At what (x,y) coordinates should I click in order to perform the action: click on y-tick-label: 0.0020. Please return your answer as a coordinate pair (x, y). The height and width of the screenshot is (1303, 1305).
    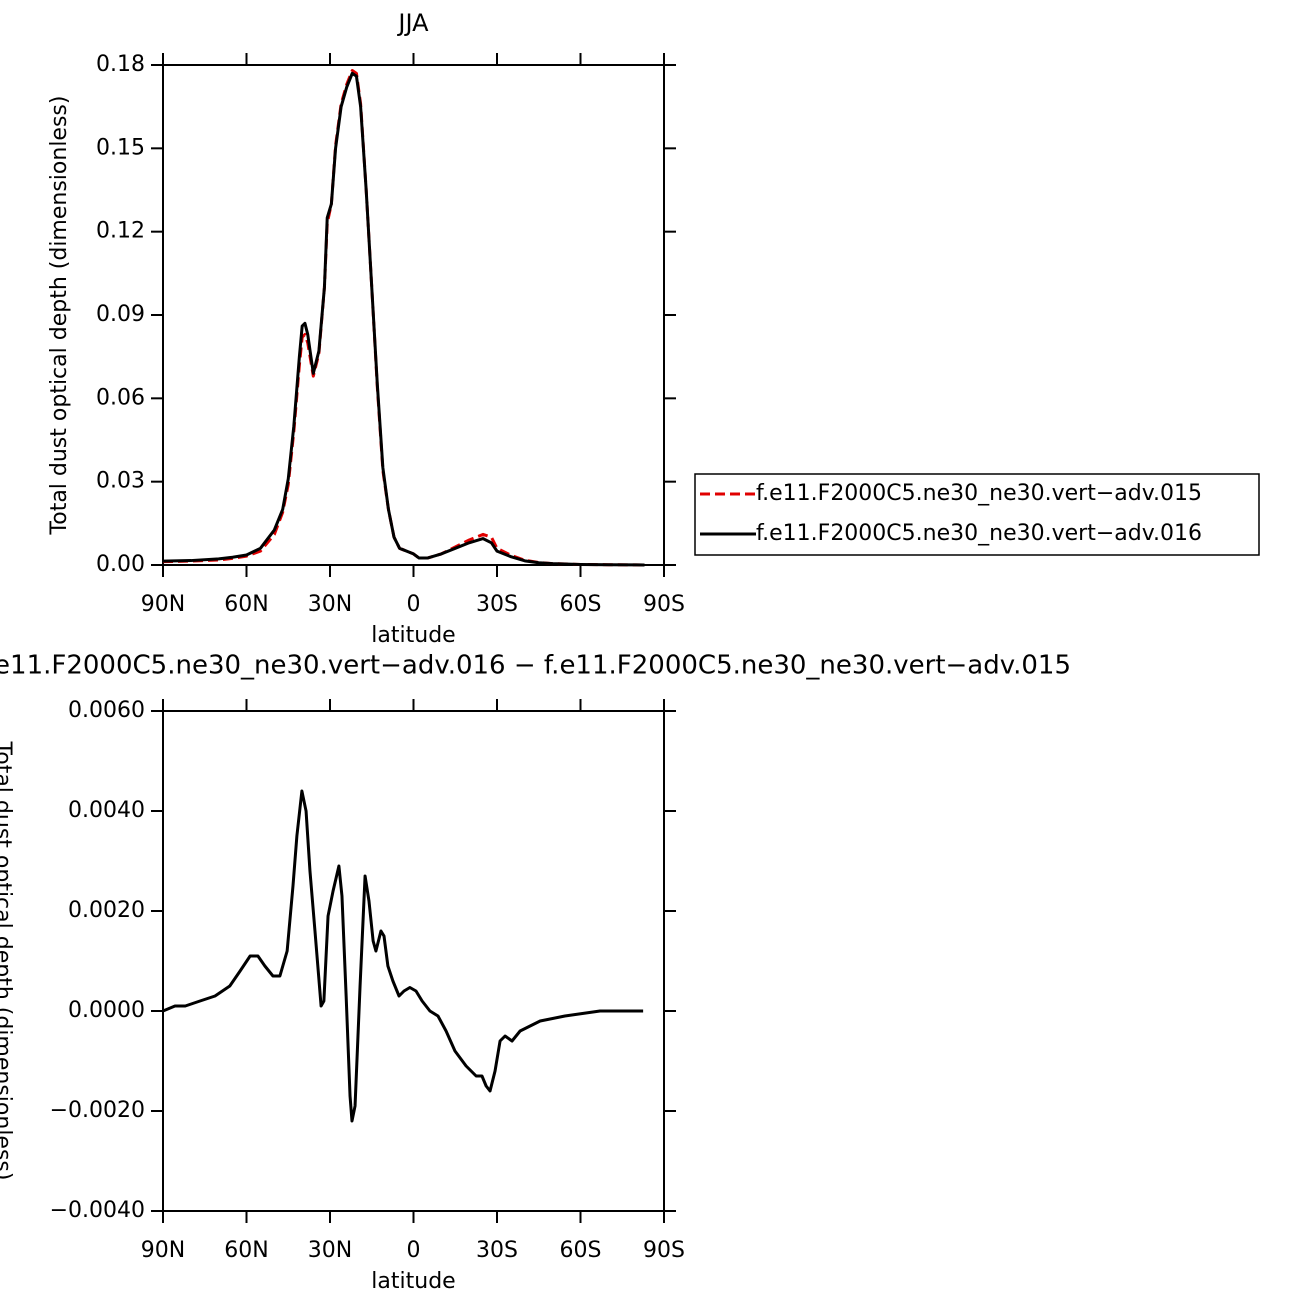
    Looking at the image, I should click on (106, 910).